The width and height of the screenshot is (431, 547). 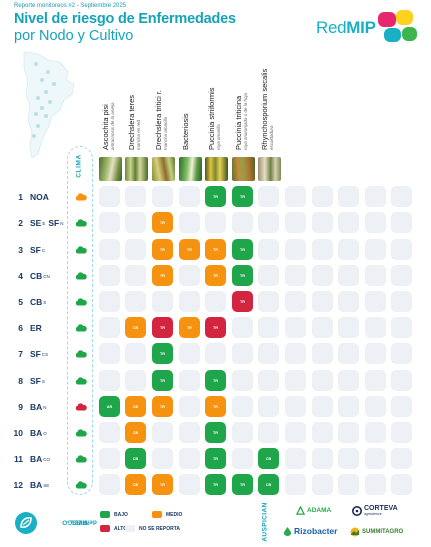 What do you see at coordinates (111, 95) in the screenshot?
I see `column-header-1: Ascochita pisi antracnosis de la arveja` at bounding box center [111, 95].